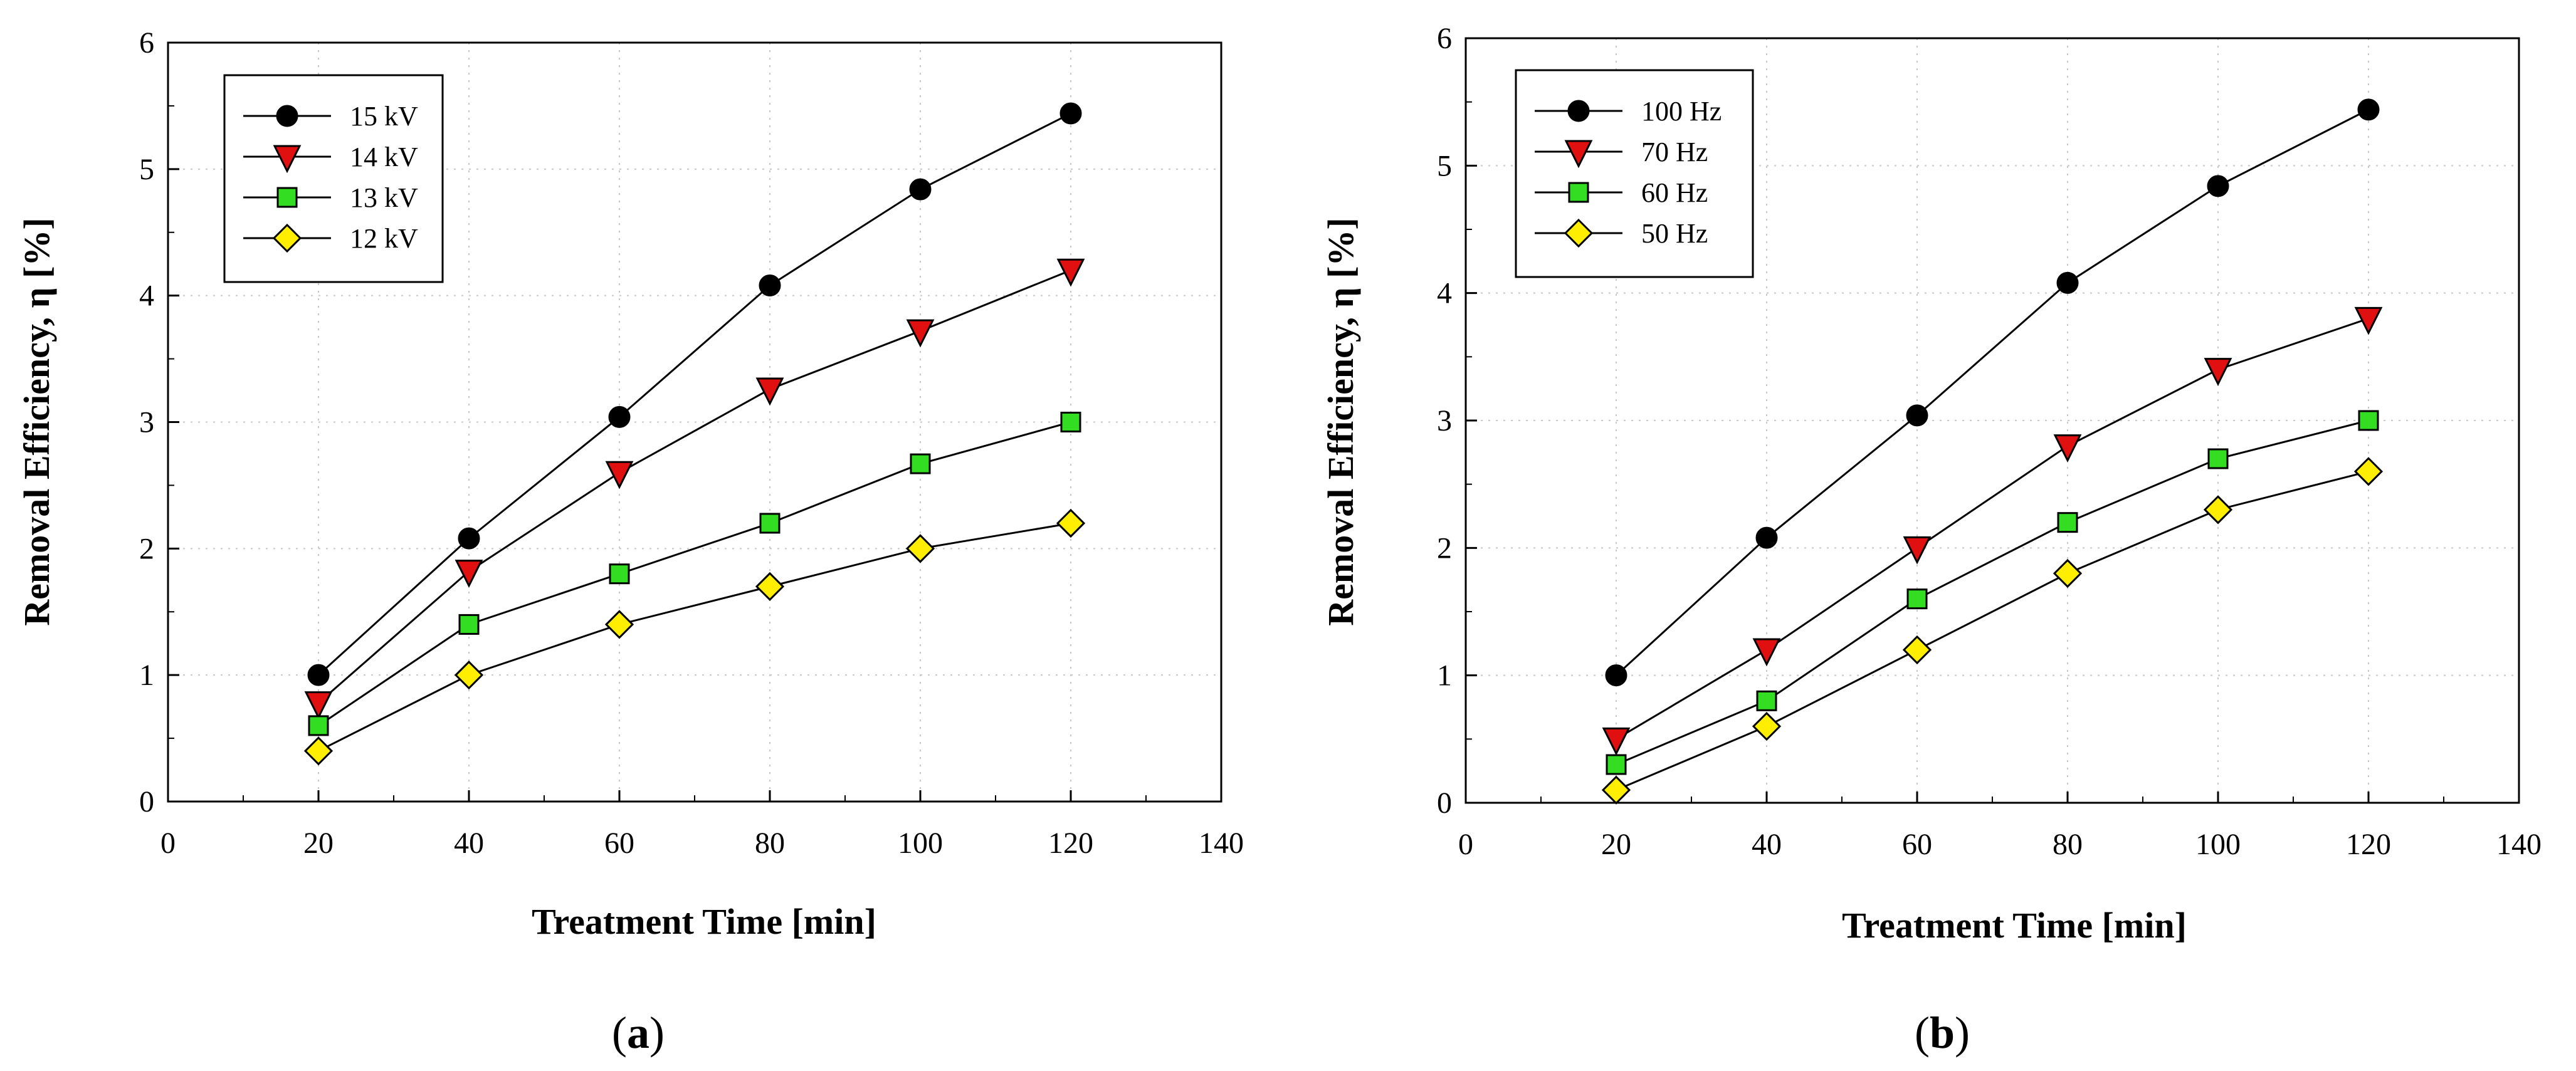 This screenshot has width=2576, height=1071. Describe the element at coordinates (770, 844) in the screenshot. I see `x-tick-label: 80` at that location.